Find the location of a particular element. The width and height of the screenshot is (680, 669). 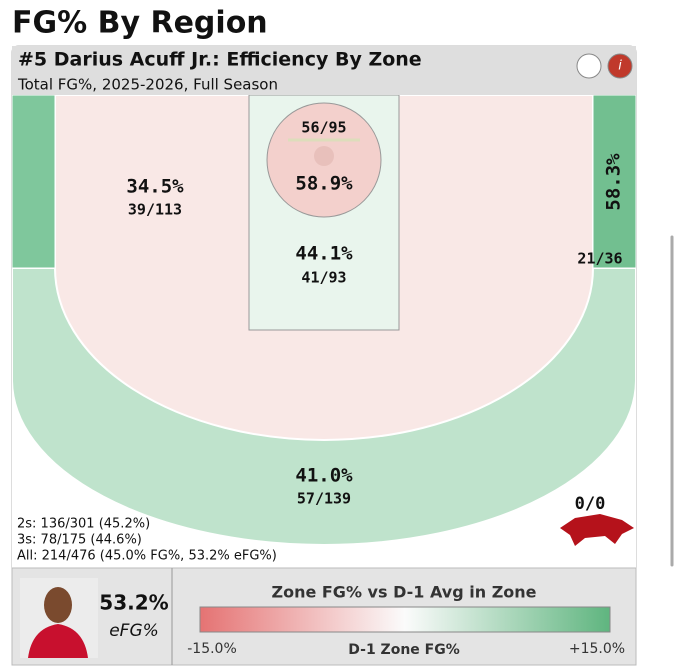

zone-count: 39/113 is located at coordinates (155, 210).